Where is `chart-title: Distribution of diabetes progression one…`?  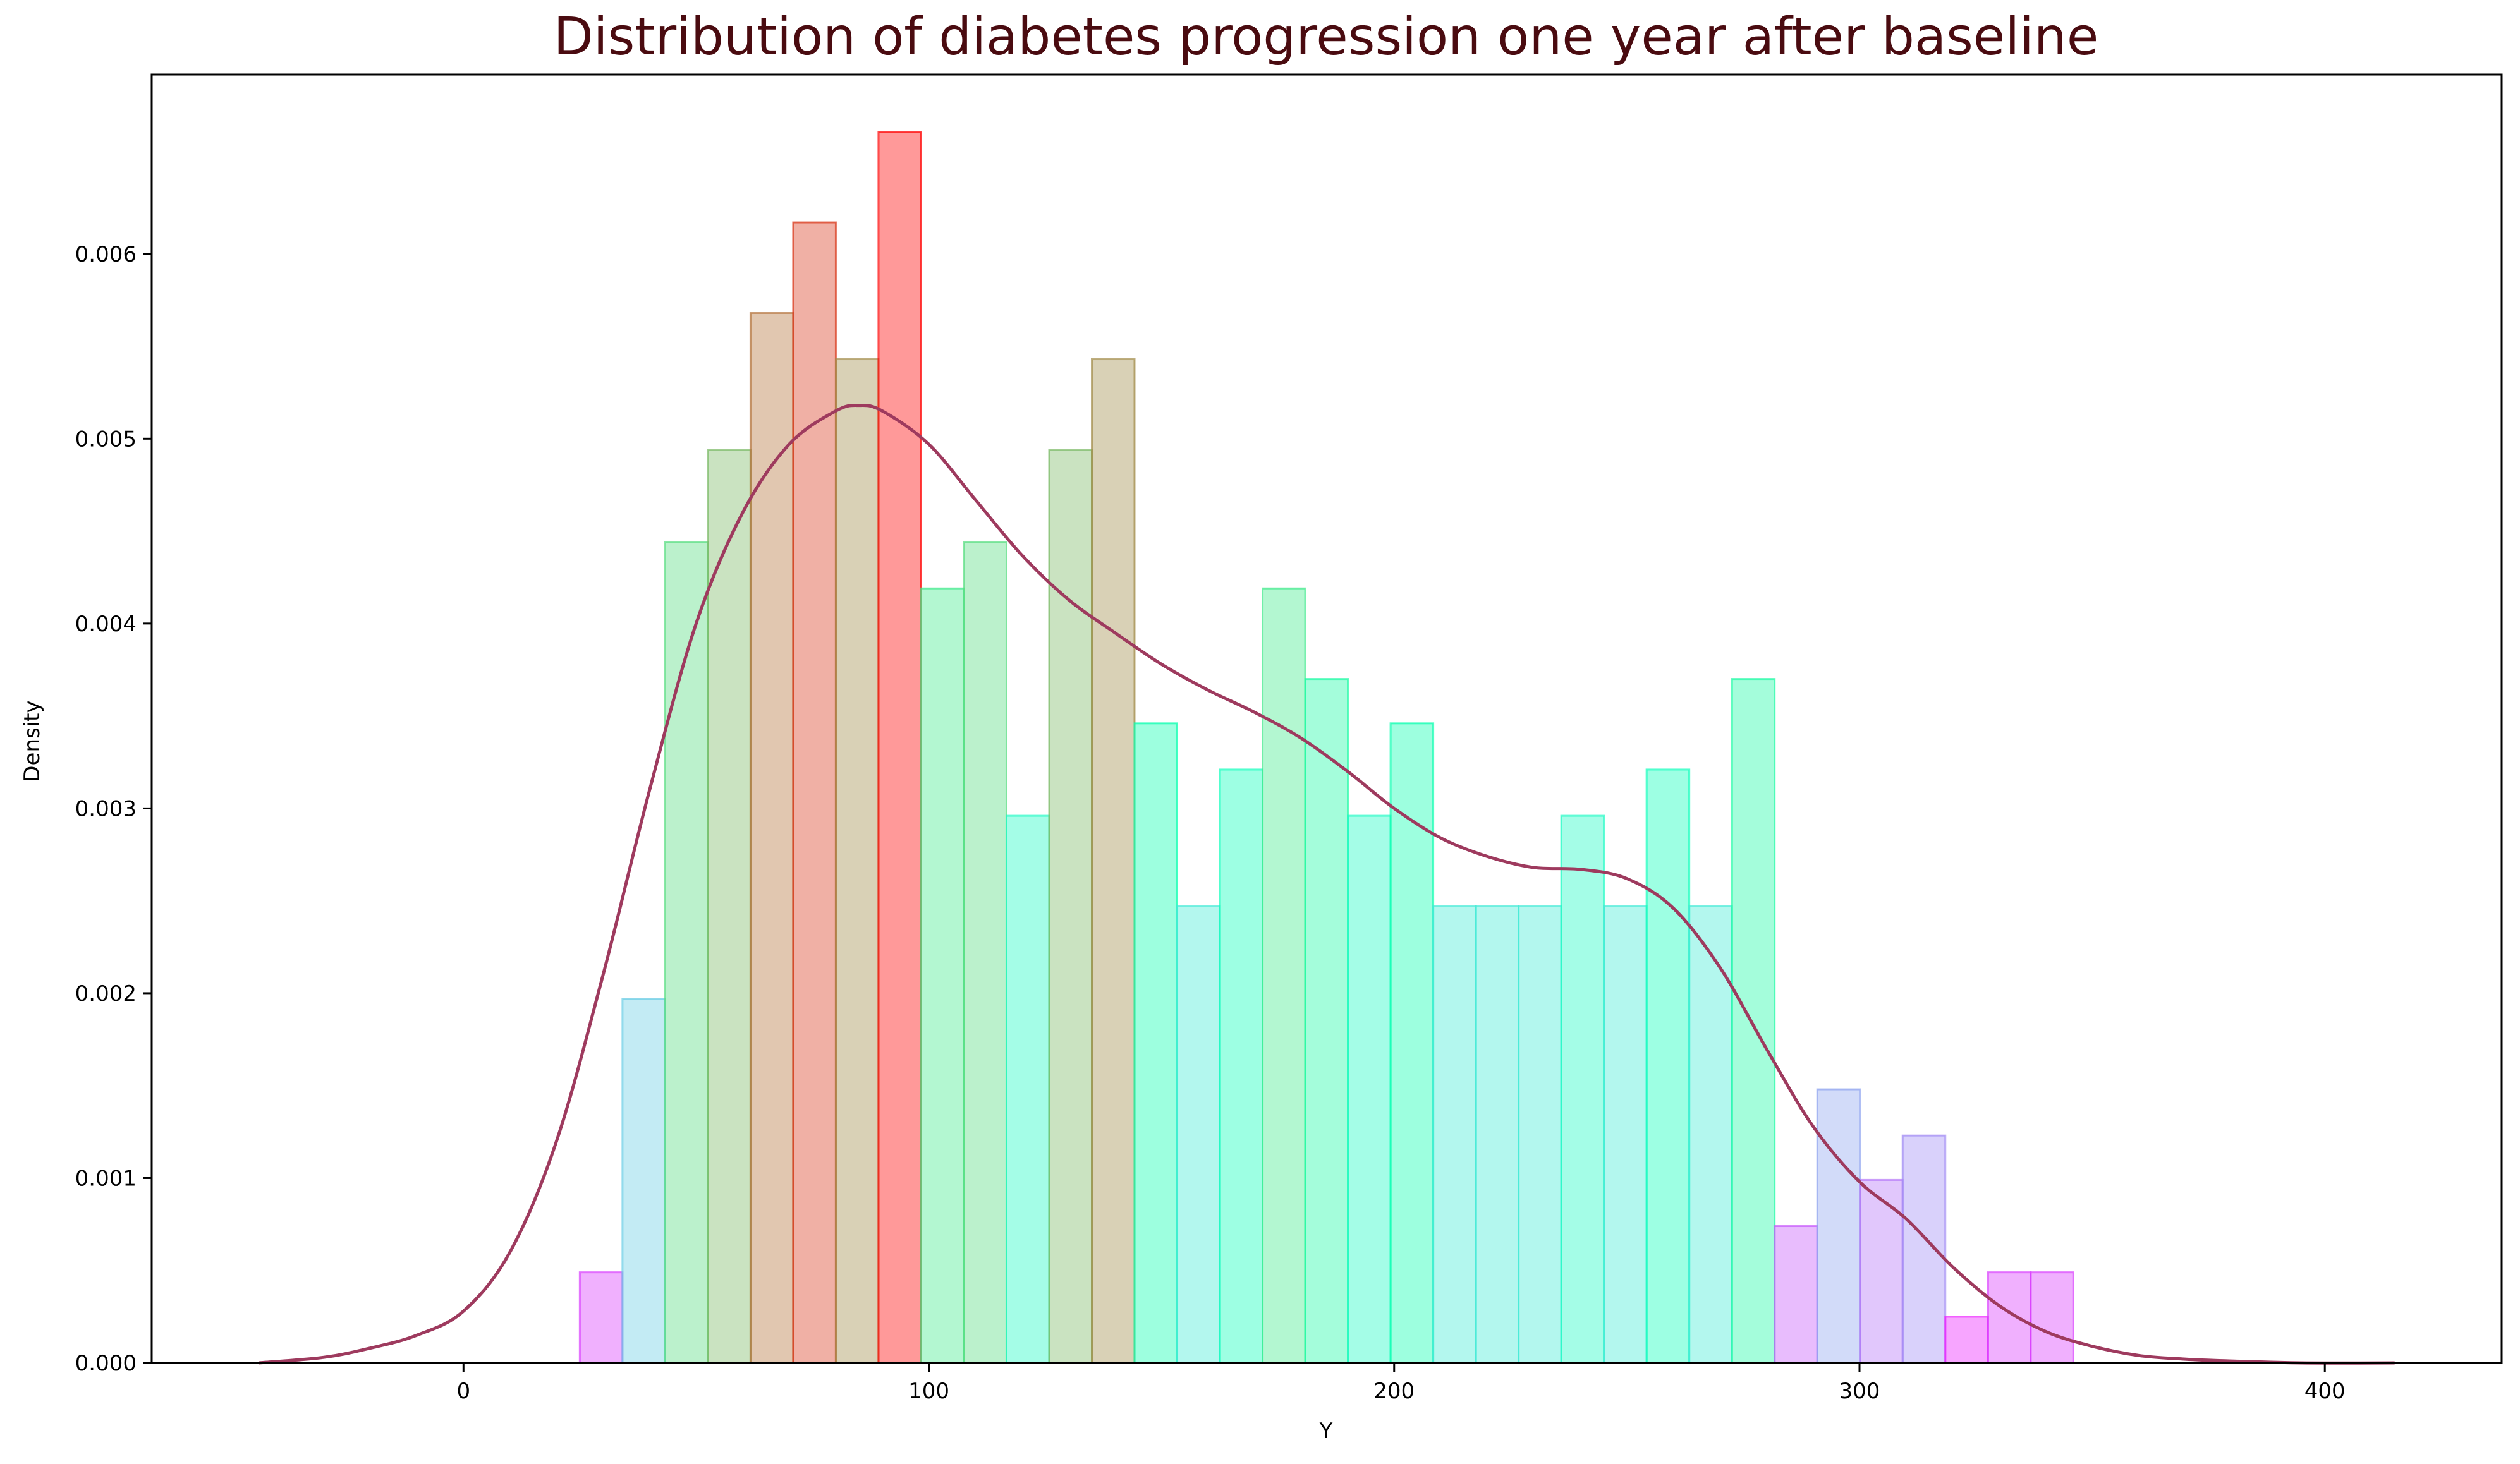
chart-title: Distribution of diabetes progression one… is located at coordinates (1327, 37).